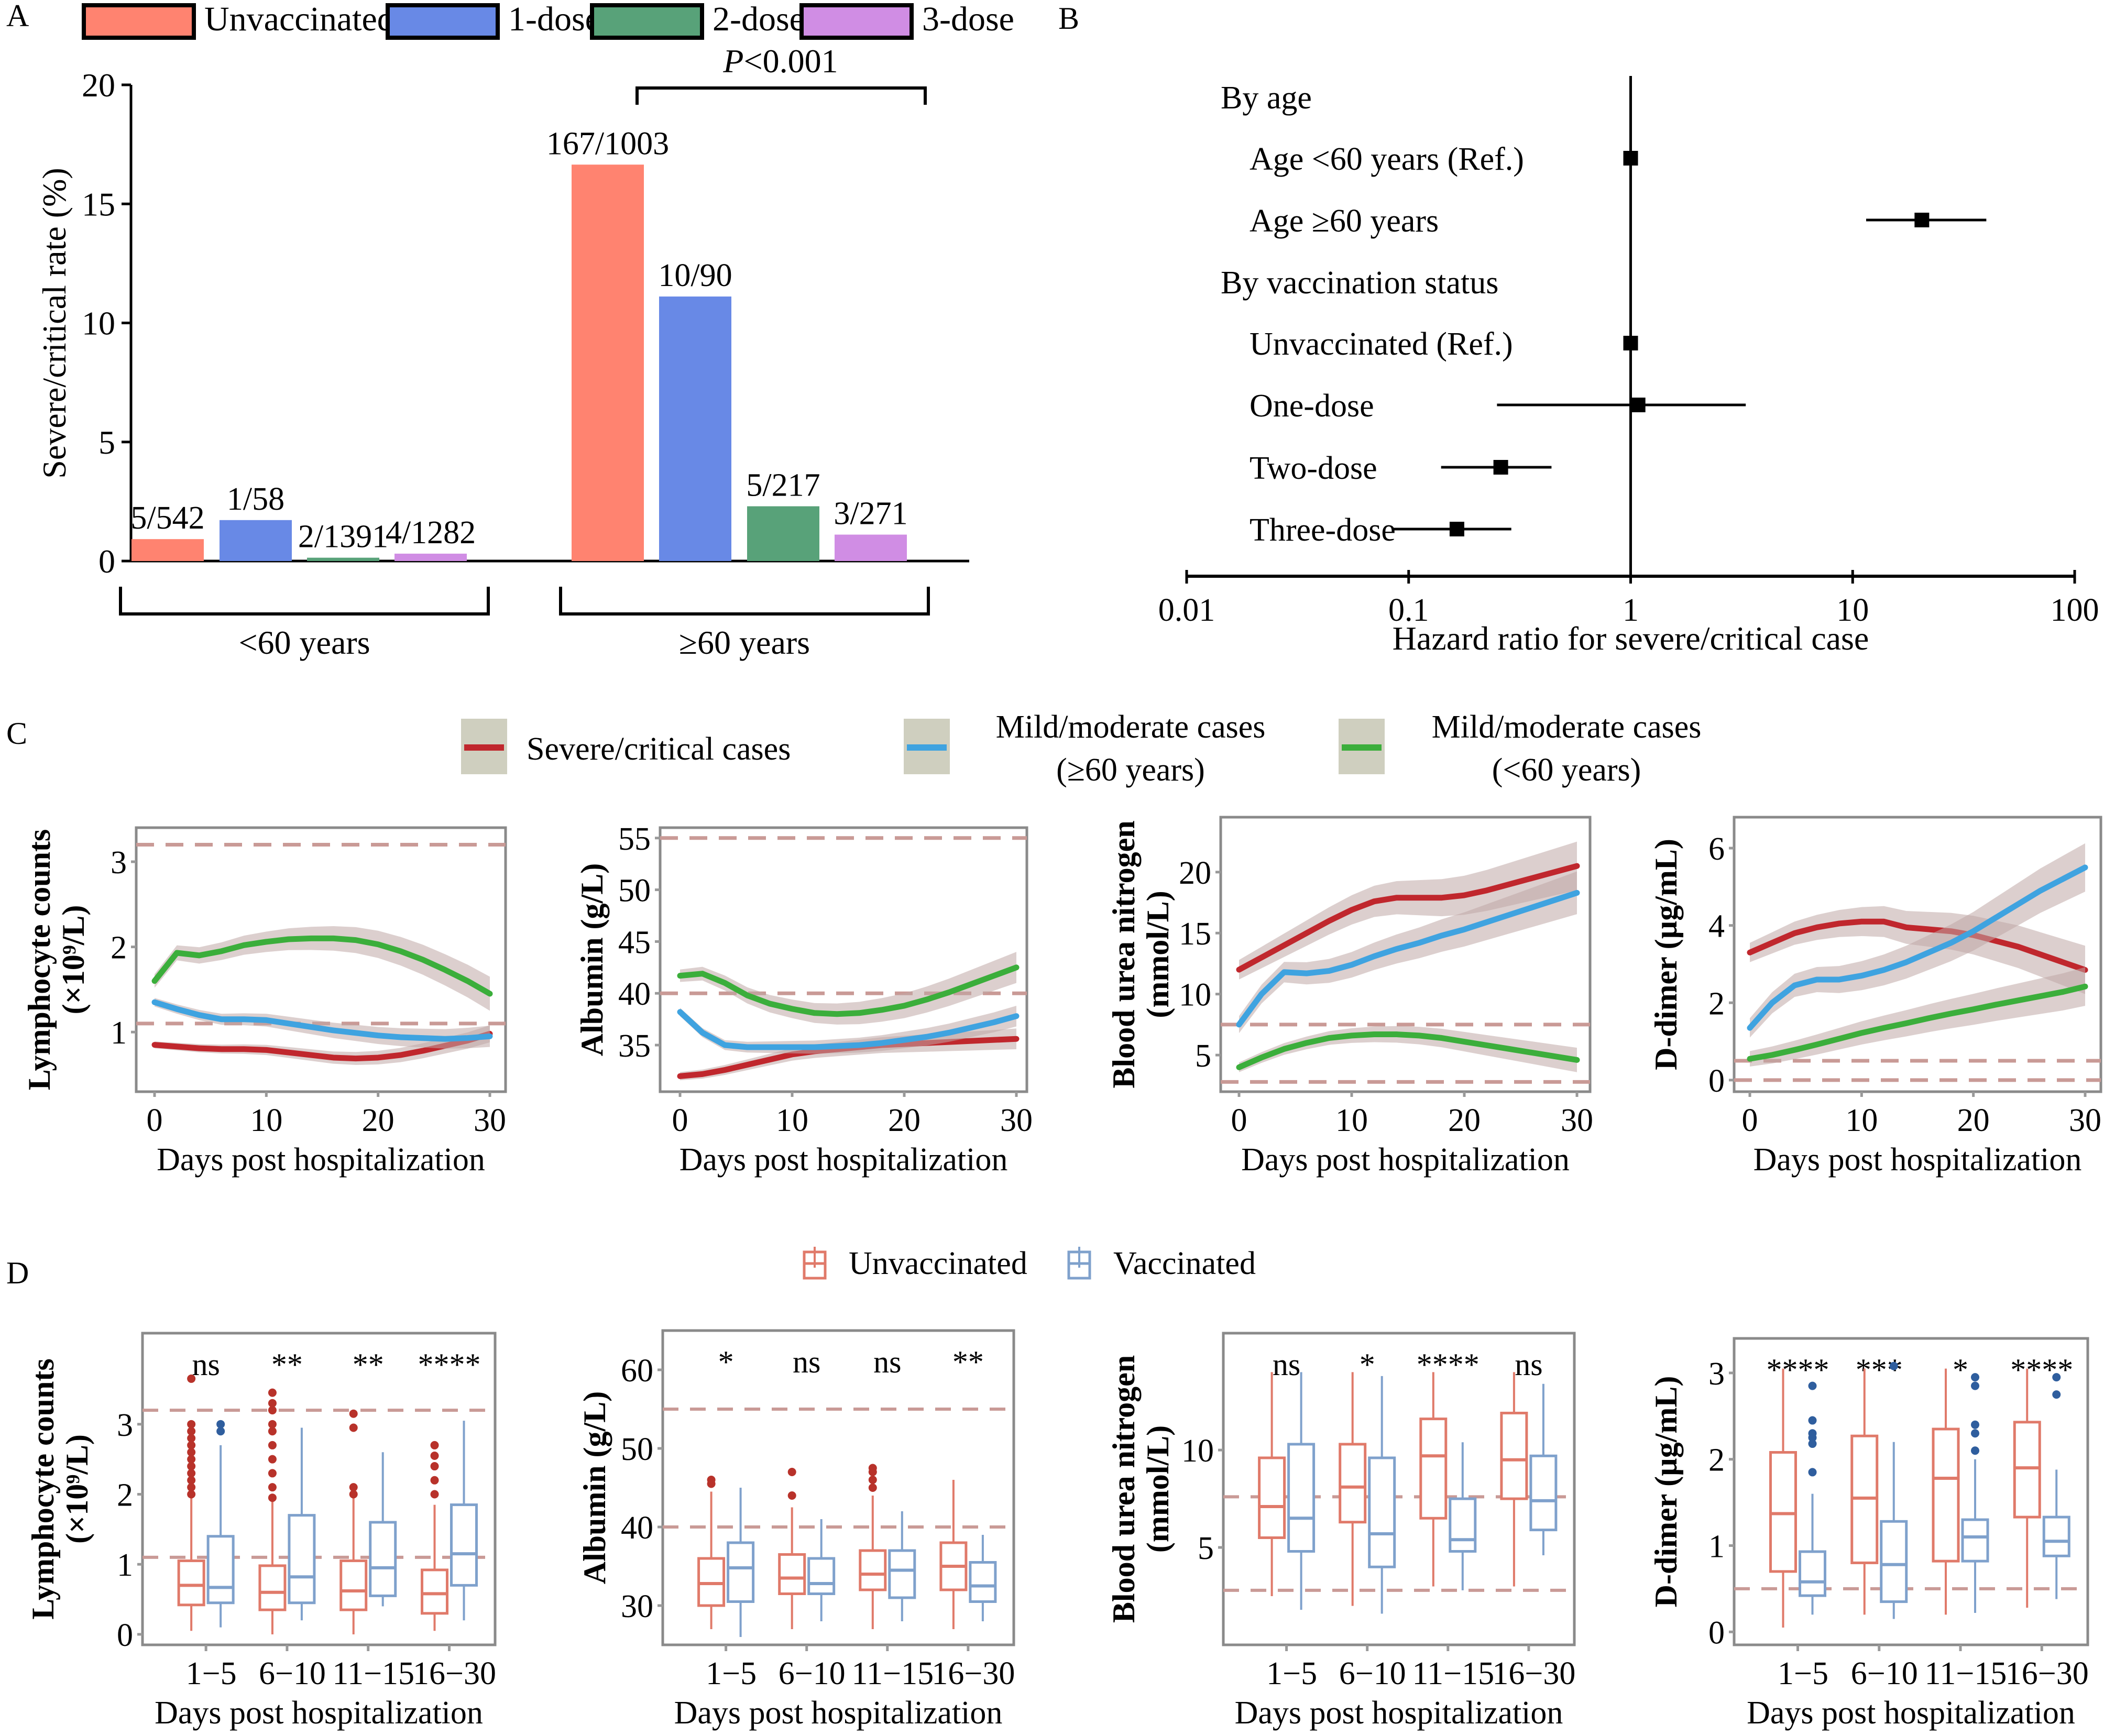 The width and height of the screenshot is (2104, 1736). I want to click on legend-label-1: 1-dose, so click(554, 19).